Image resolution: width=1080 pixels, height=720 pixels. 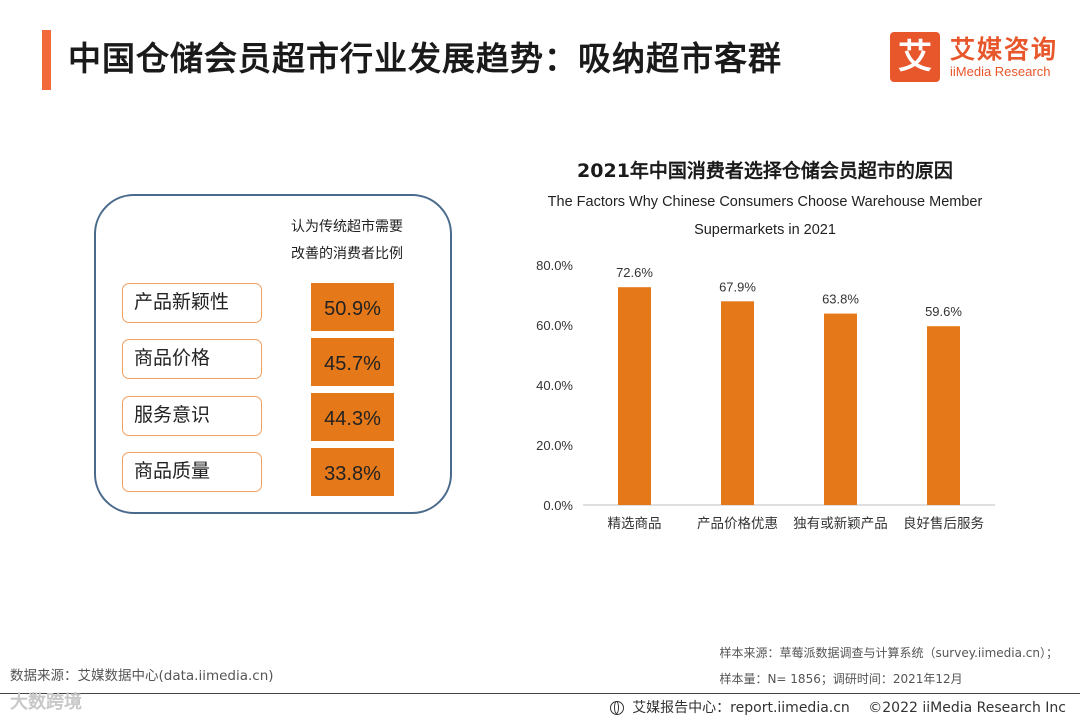 I want to click on page-title: 中国仓储会员超市行业发展趋势：吸纳超市客群, so click(x=425, y=58).